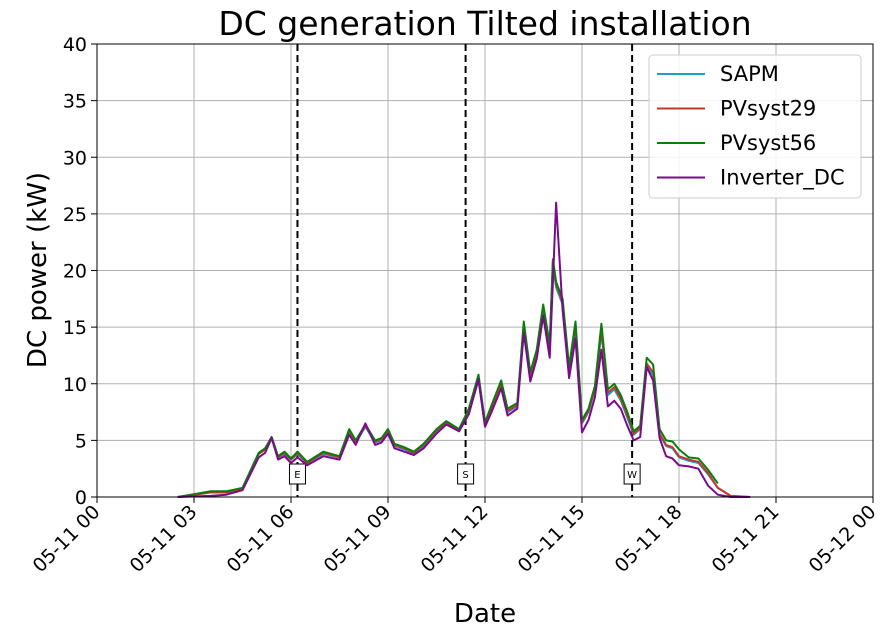  Describe the element at coordinates (485, 614) in the screenshot. I see `x-axis-label: Date` at that location.